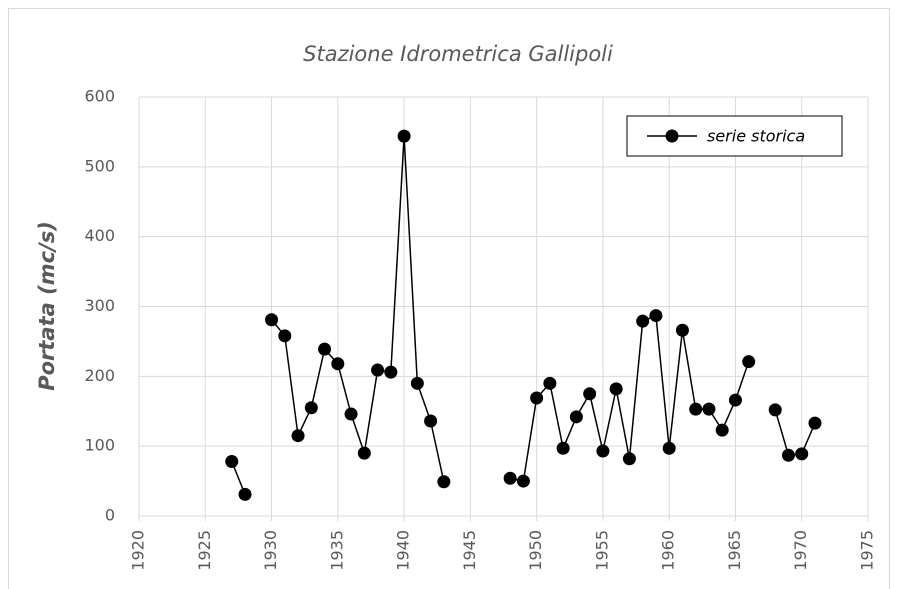 This screenshot has height=589, width=898. I want to click on x-tick-label: 1970, so click(800, 550).